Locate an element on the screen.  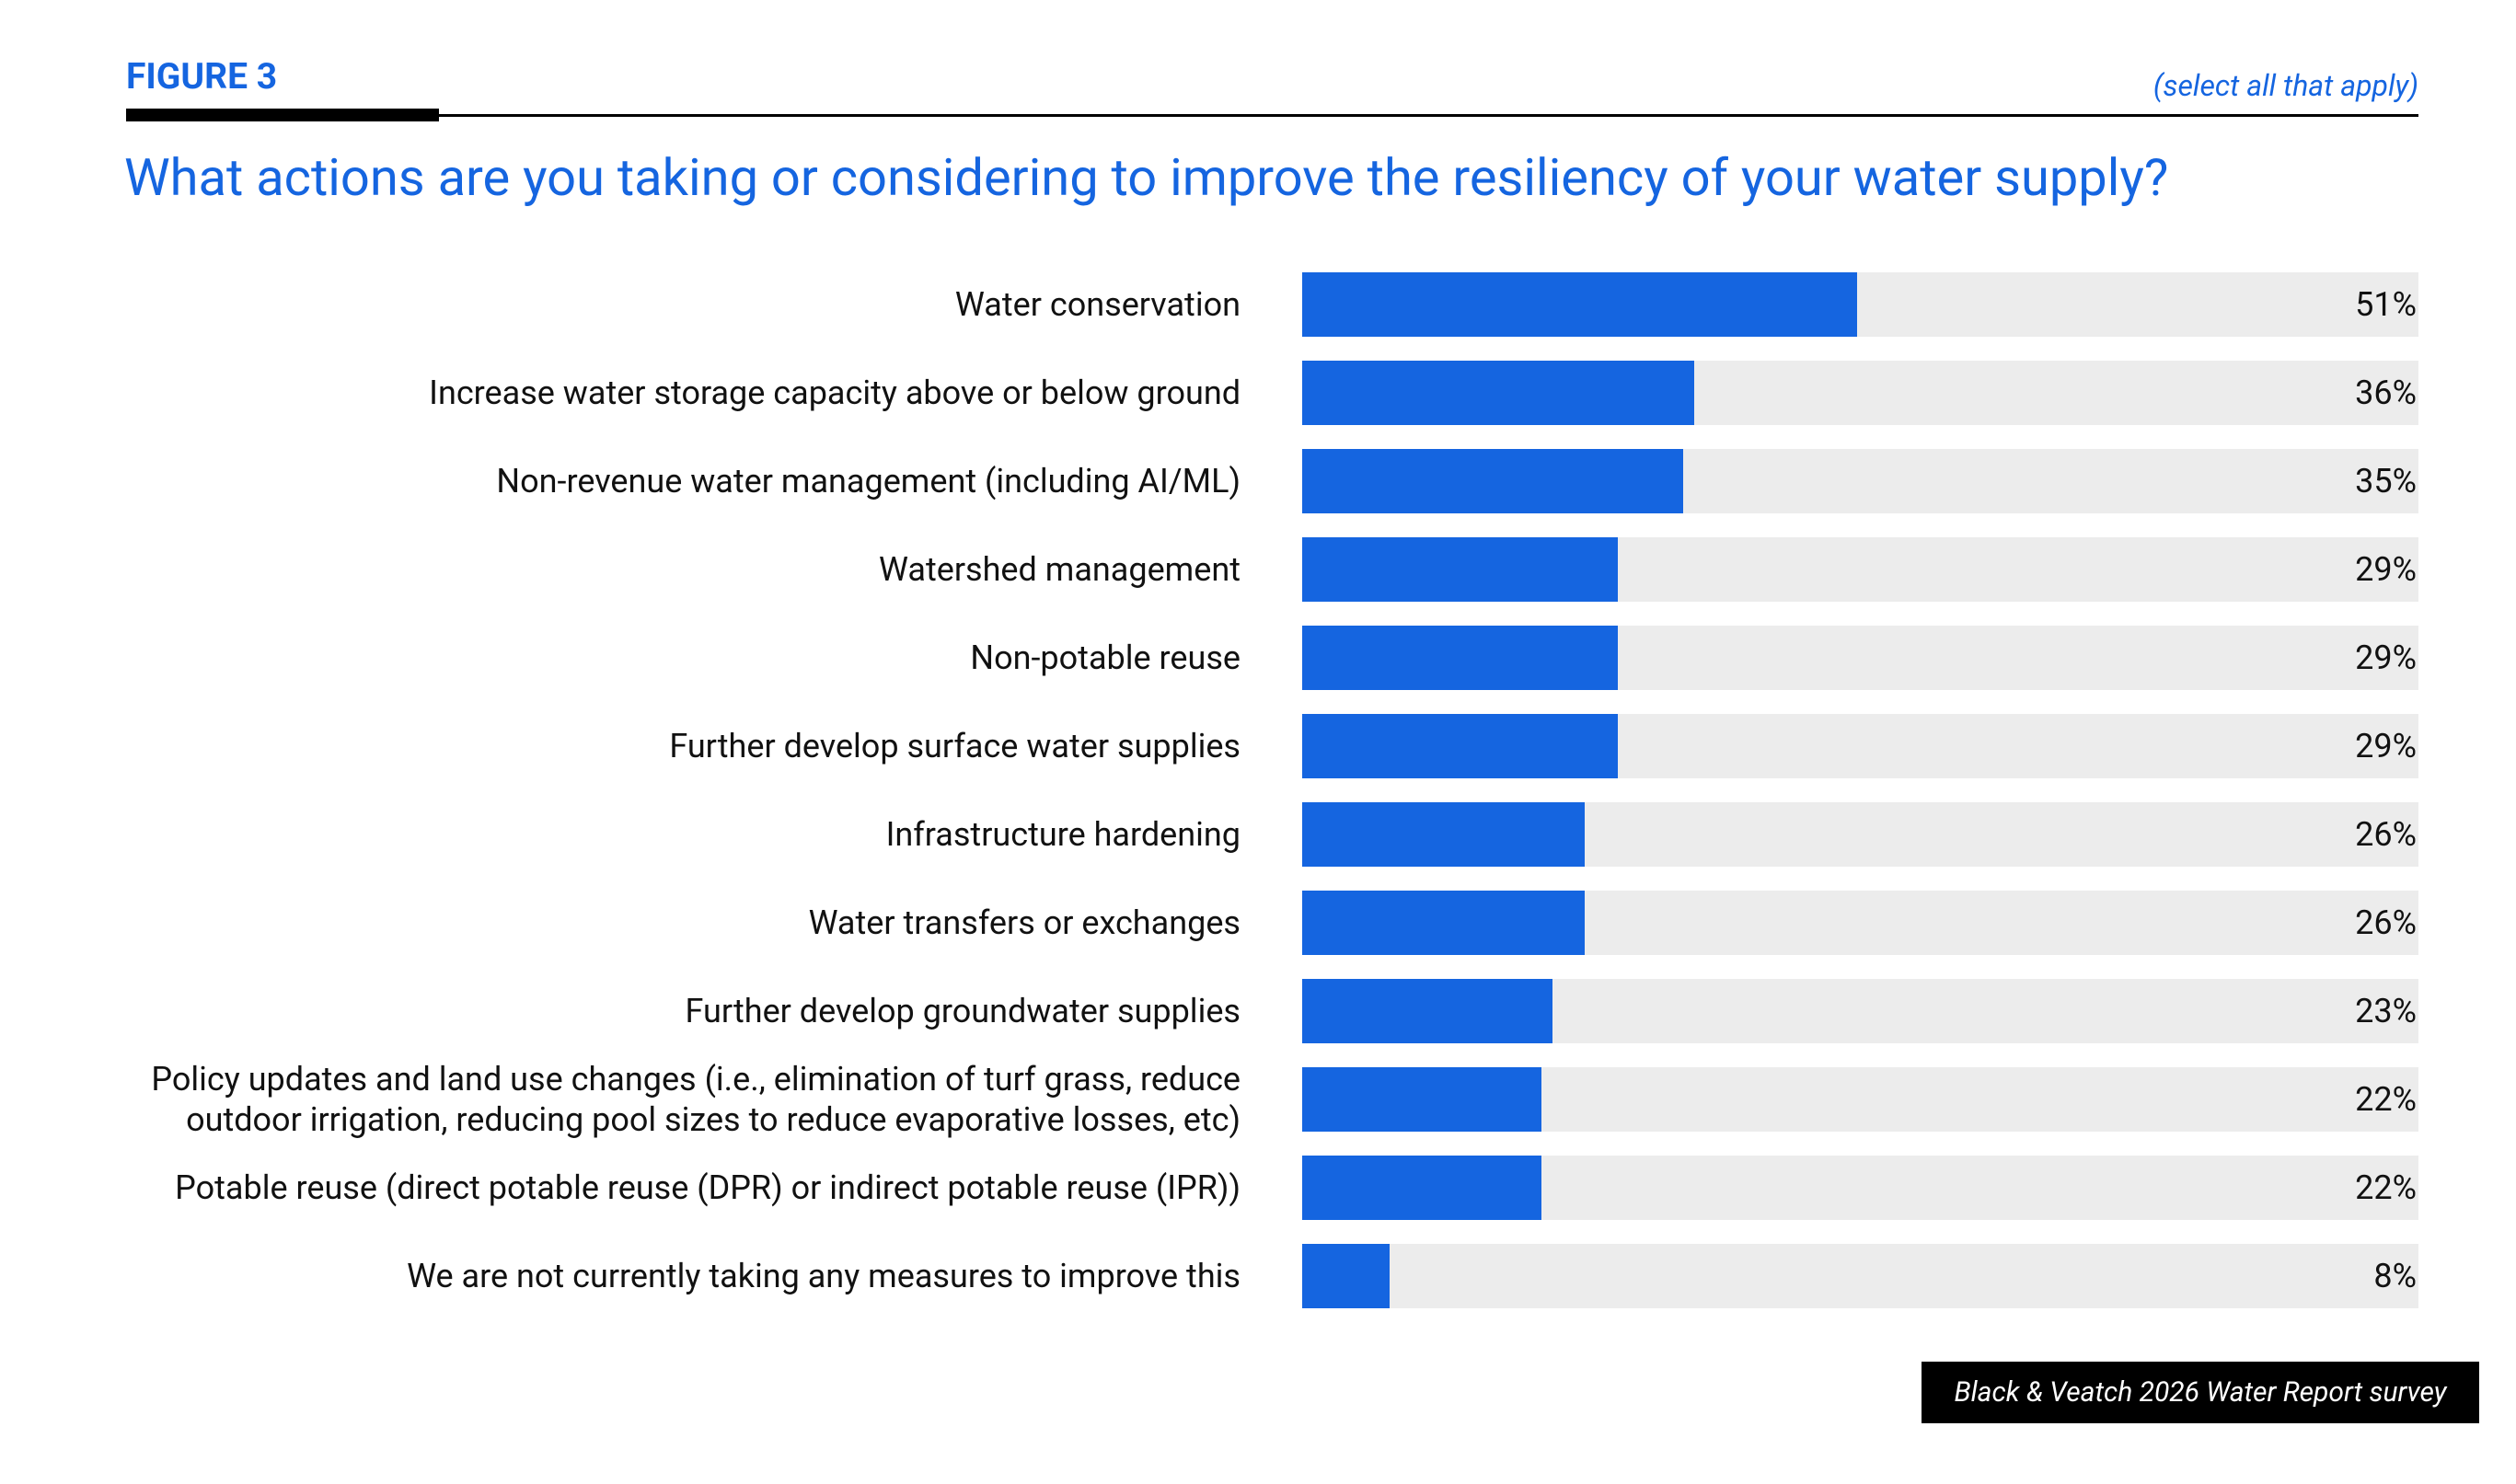
category-label: Water transfers or exchanges is located at coordinates (1024, 922).